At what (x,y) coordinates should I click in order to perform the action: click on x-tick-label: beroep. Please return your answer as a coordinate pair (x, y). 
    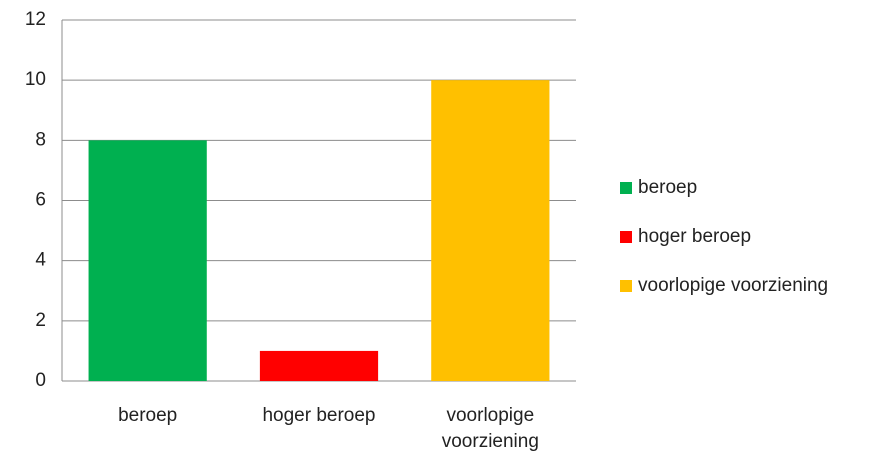
    Looking at the image, I should click on (148, 415).